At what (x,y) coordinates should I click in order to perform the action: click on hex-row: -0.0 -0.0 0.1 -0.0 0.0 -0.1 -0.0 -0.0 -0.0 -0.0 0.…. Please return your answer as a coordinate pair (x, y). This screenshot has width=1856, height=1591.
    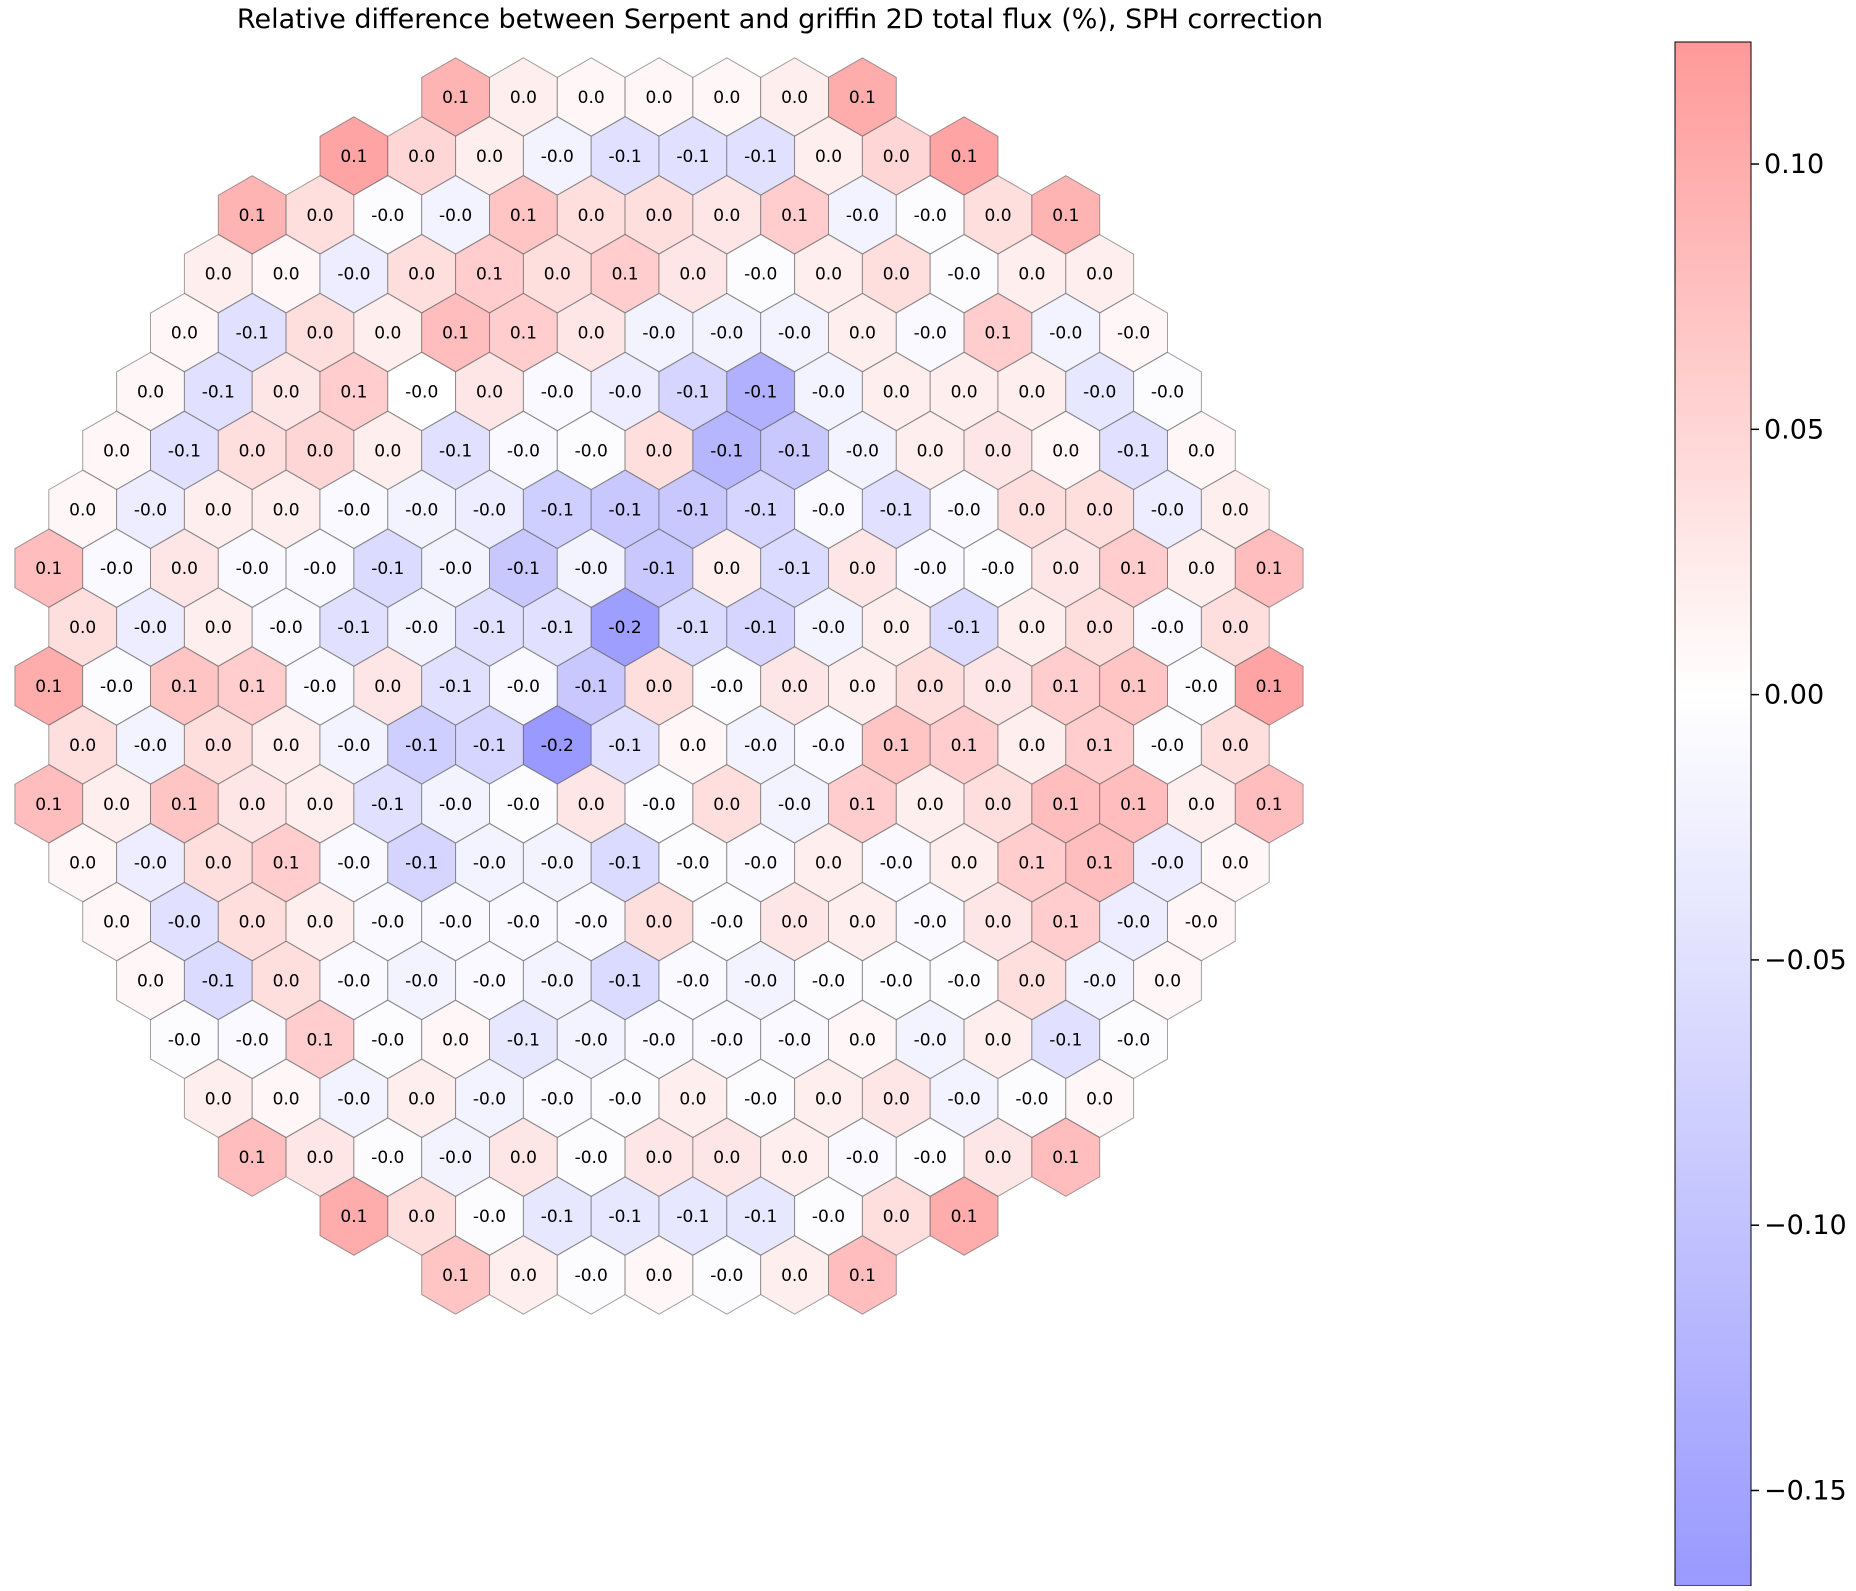
    Looking at the image, I should click on (659, 1039).